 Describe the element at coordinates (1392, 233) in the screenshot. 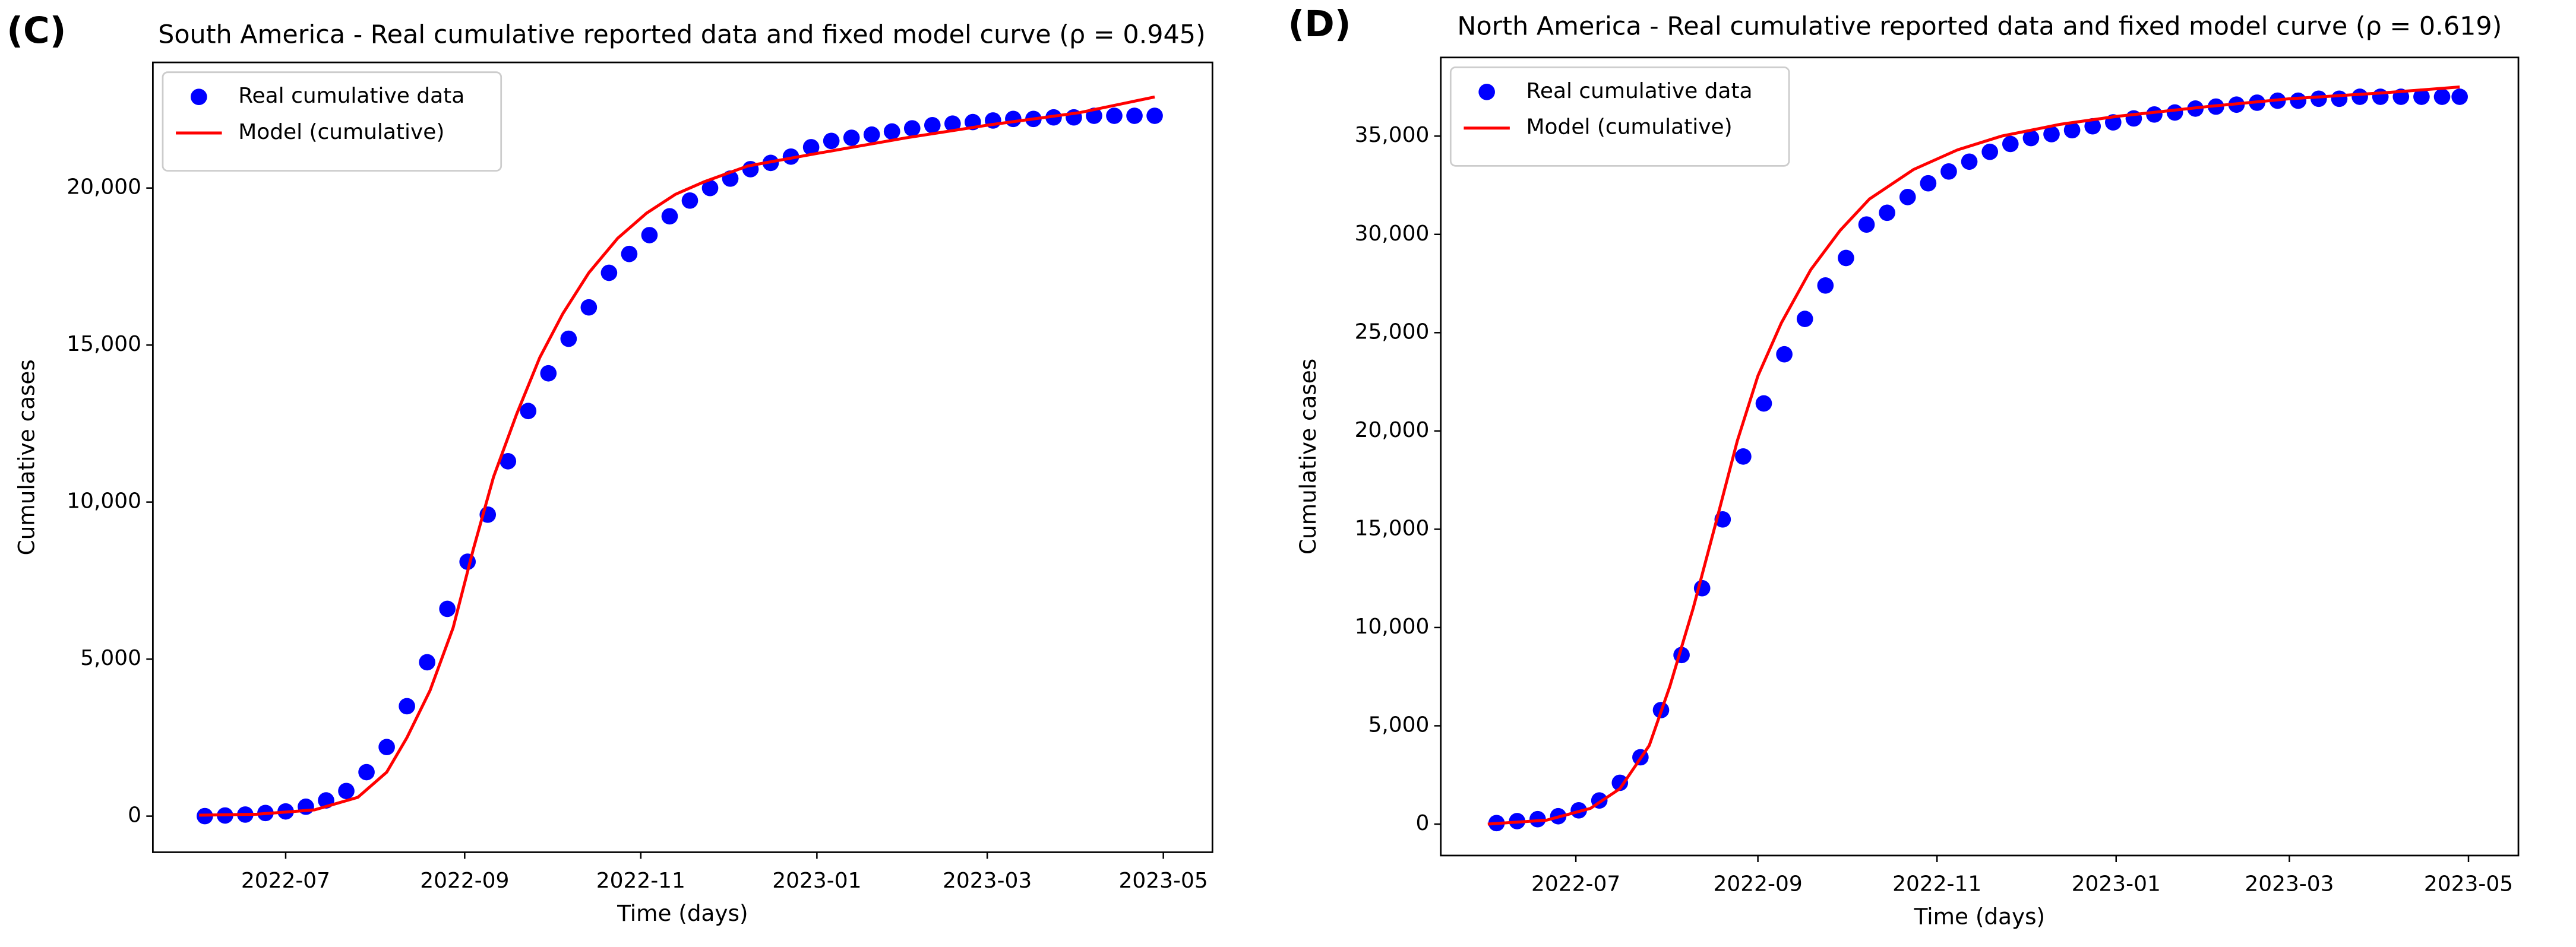

I see `y-tick-label: 30,000` at that location.